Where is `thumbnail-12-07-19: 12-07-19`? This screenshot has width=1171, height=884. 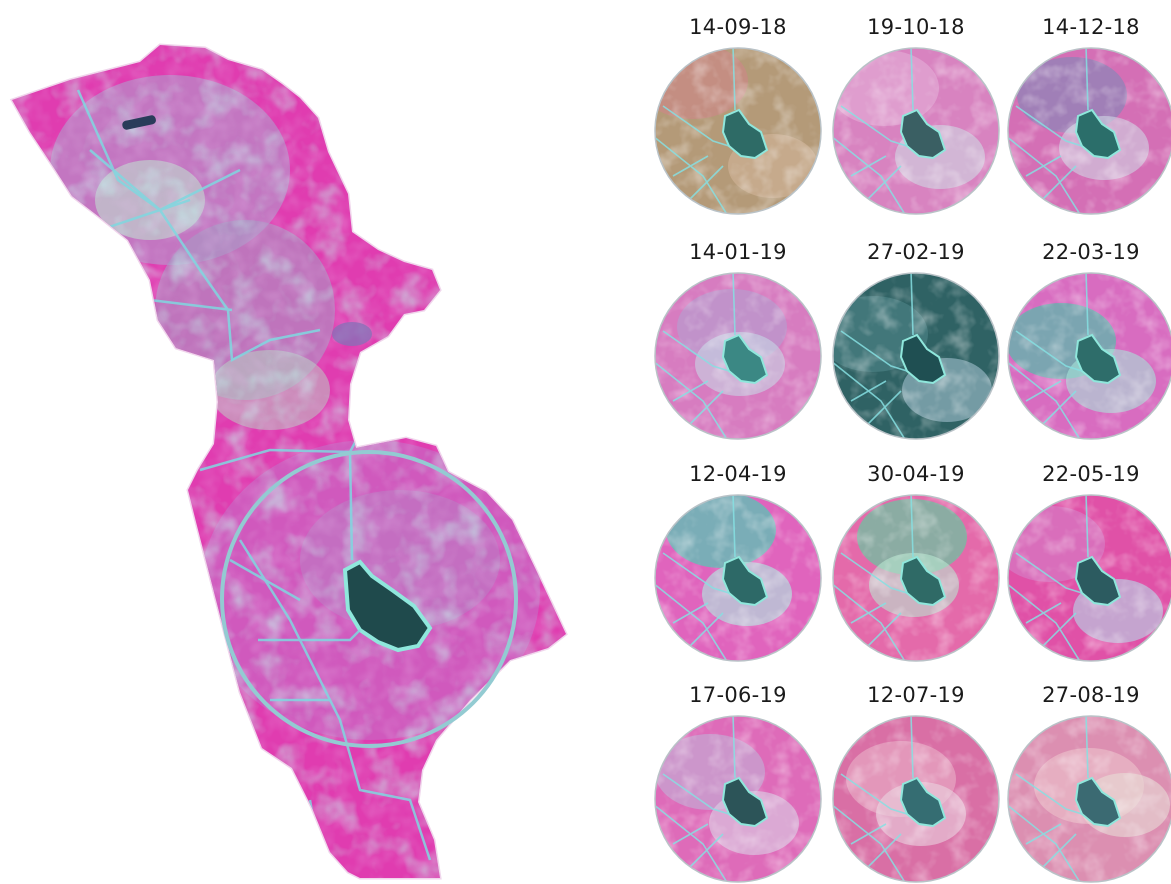 thumbnail-12-07-19: 12-07-19 is located at coordinates (916, 782).